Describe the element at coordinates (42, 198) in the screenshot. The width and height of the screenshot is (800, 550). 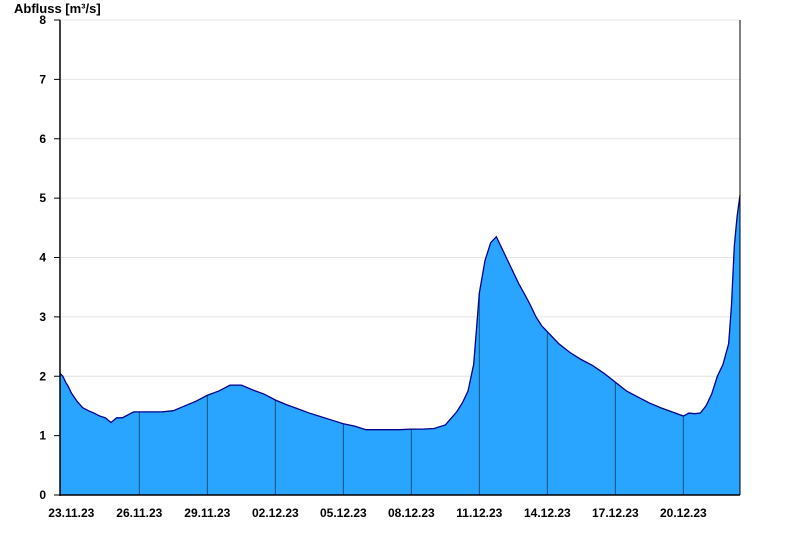
I see `y-tick-label: 5` at that location.